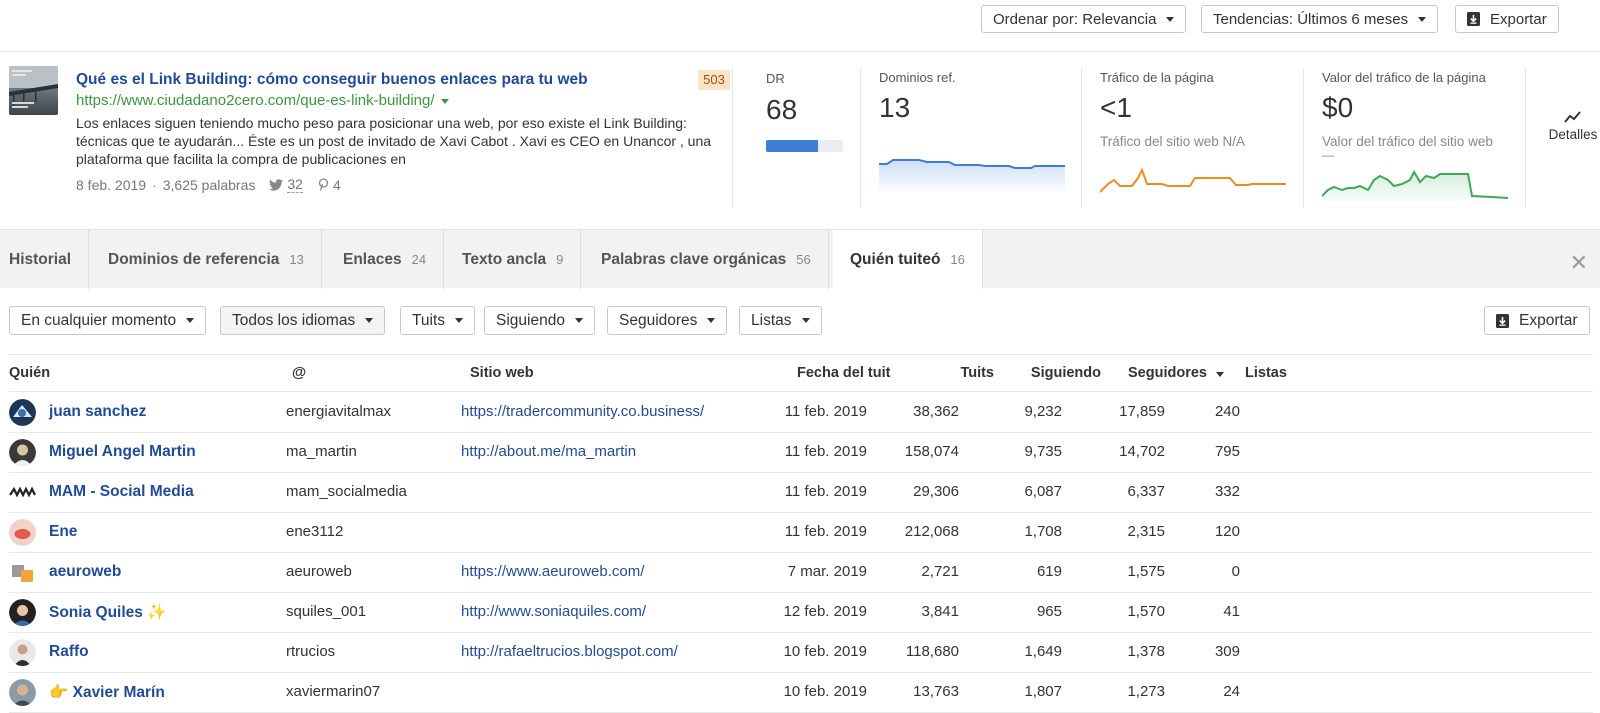 The height and width of the screenshot is (713, 1600). Describe the element at coordinates (121, 491) in the screenshot. I see `user-name-link: MAM - Social Media` at that location.